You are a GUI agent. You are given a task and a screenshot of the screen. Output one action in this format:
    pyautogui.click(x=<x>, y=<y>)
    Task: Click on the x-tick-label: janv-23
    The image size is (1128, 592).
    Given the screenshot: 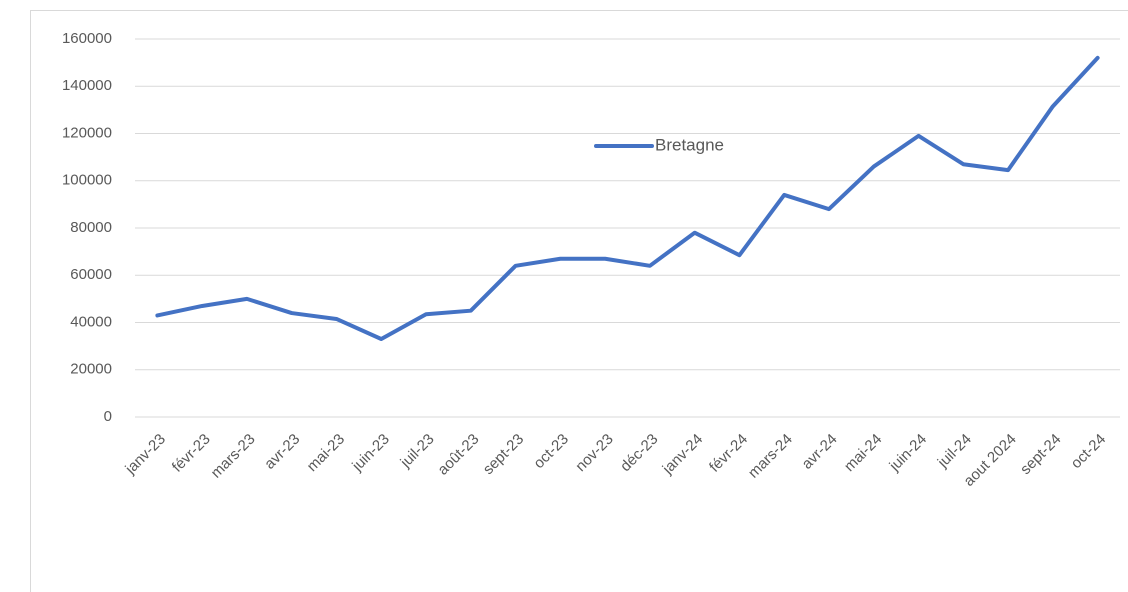 What is the action you would take?
    pyautogui.click(x=146, y=455)
    